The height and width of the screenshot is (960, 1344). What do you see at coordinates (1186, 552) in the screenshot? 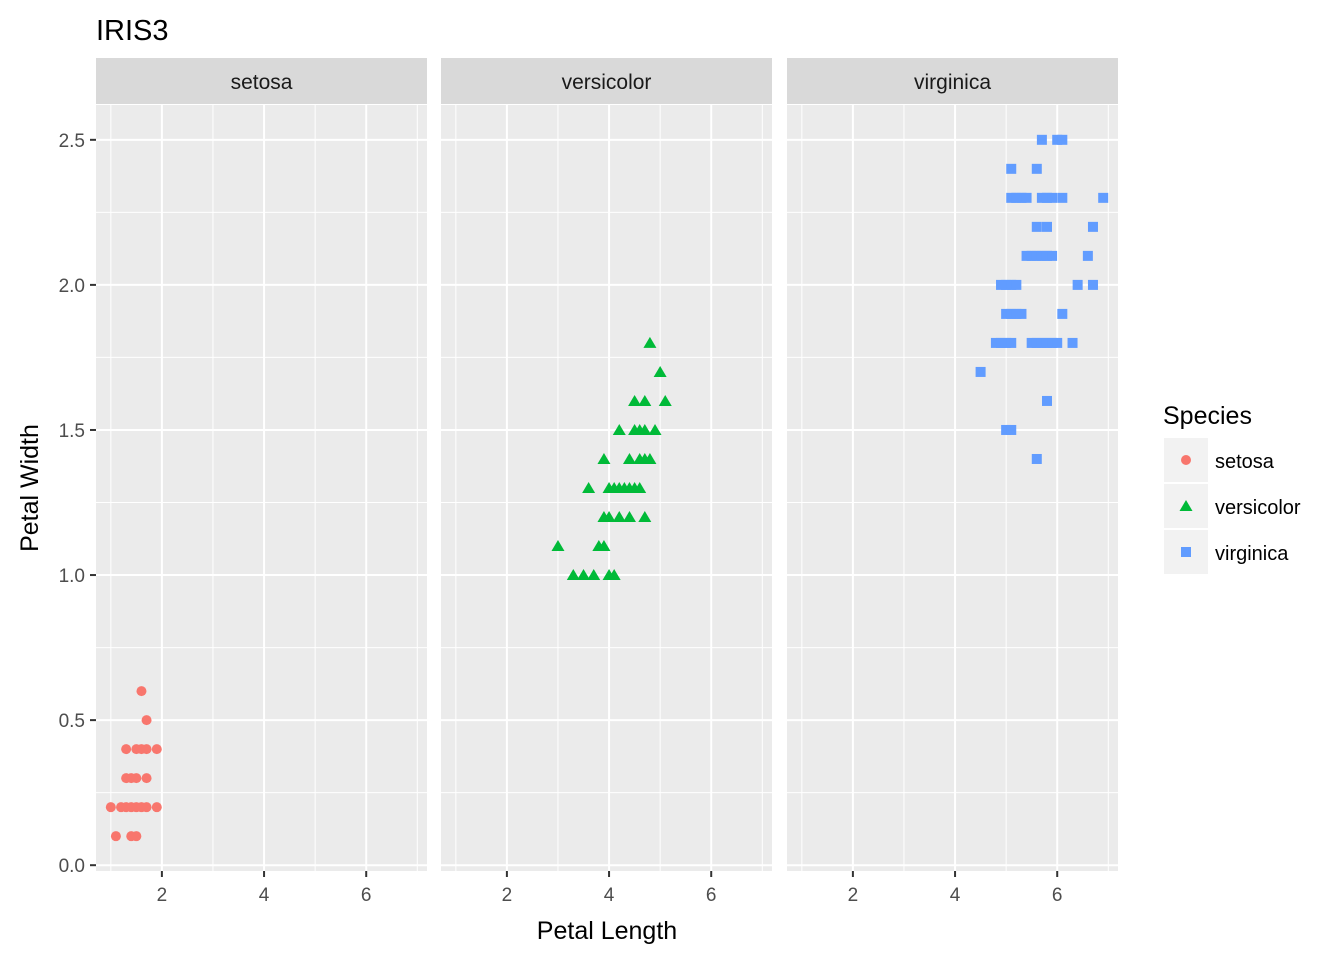
I see `square-icon` at bounding box center [1186, 552].